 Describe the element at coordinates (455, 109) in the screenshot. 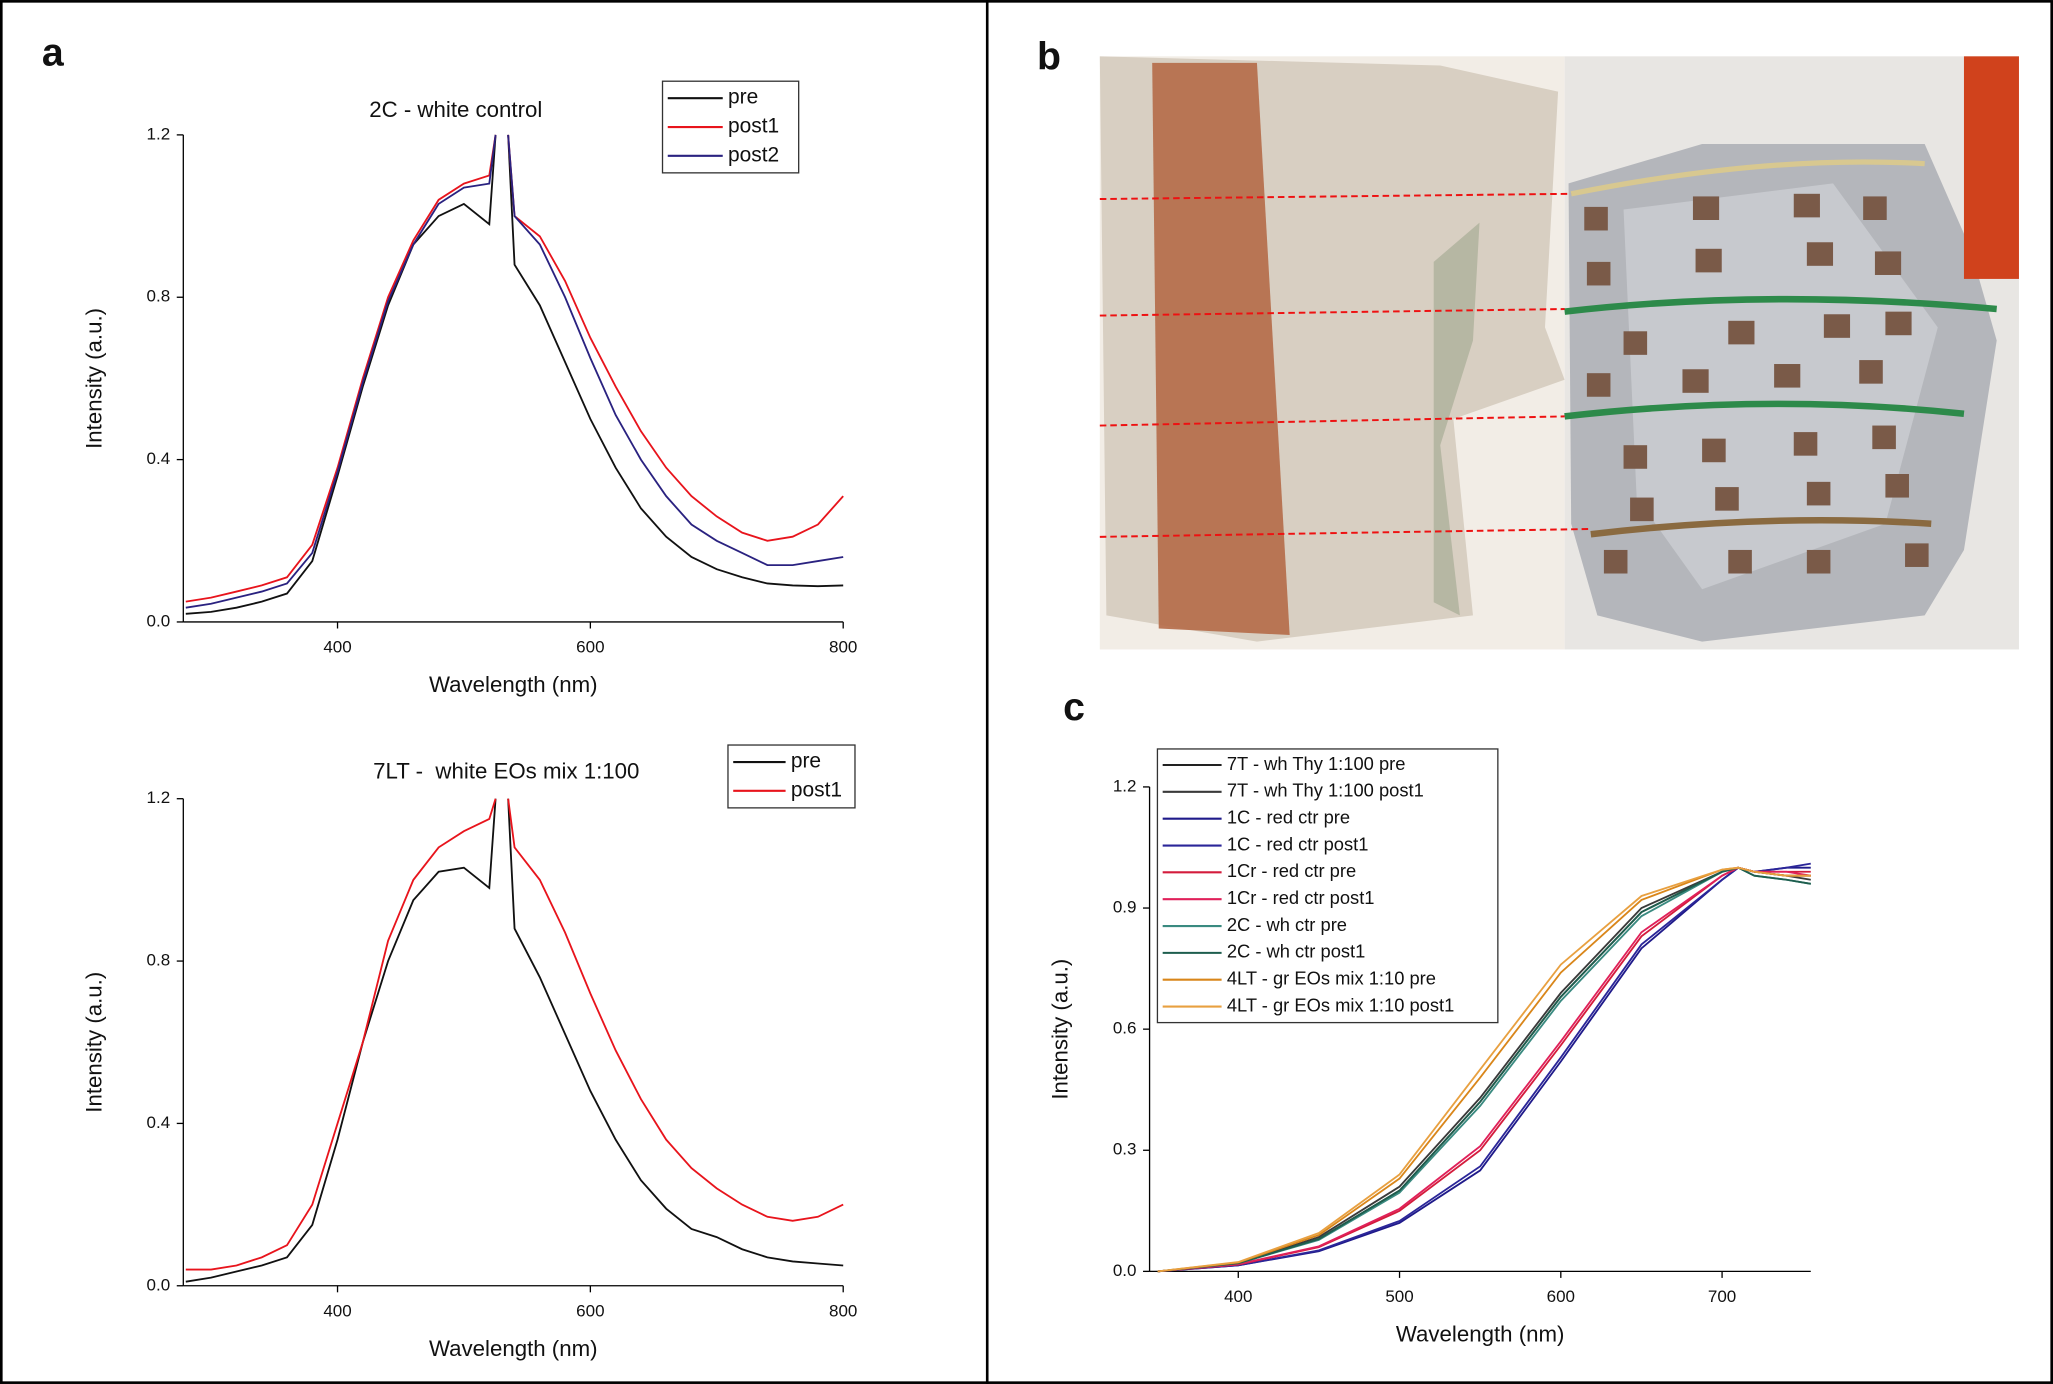

I see `chart-title: 2C - white control` at that location.